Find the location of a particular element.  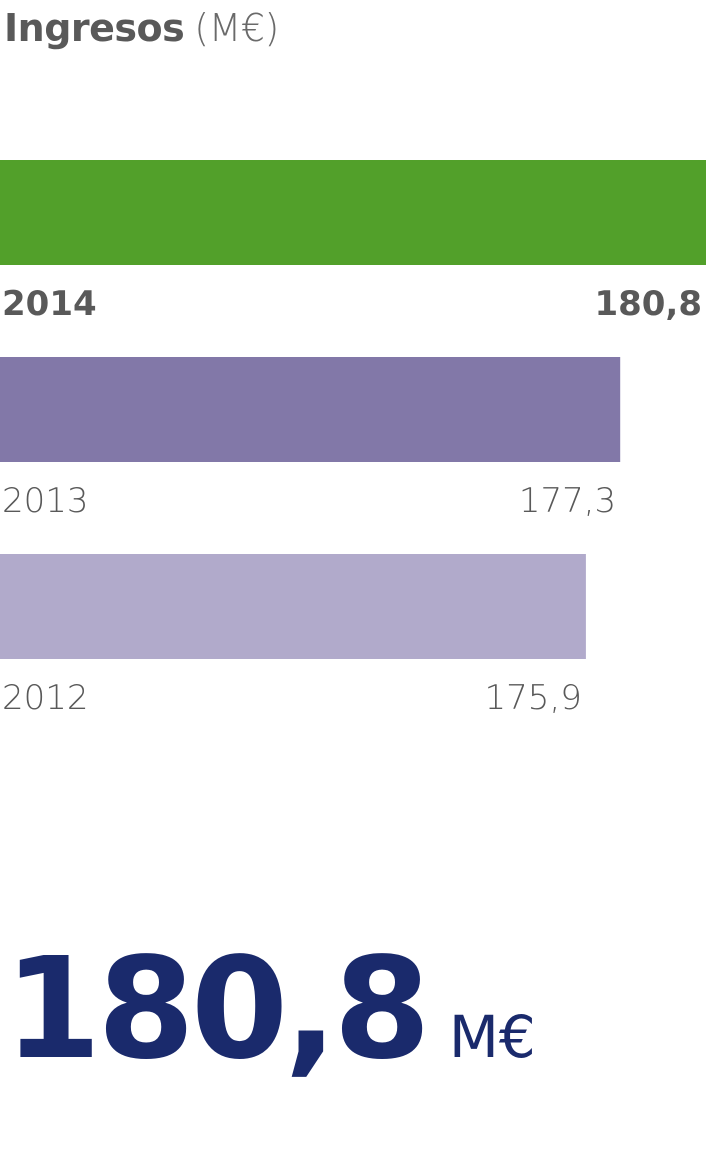

bar-2012 is located at coordinates (293, 606).